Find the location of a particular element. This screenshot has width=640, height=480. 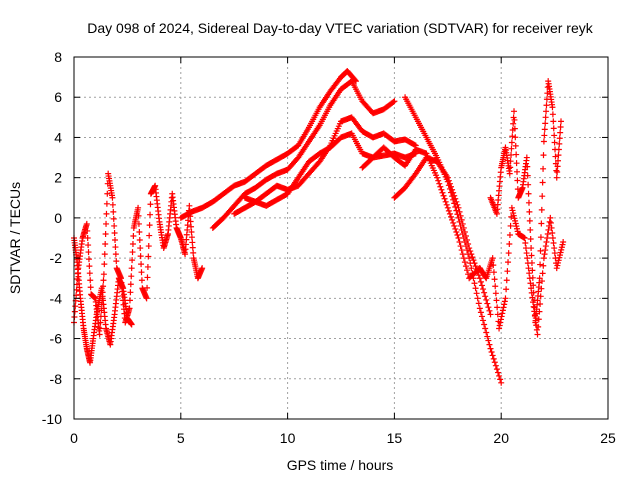

y-tick-label: 6 is located at coordinates (58, 97).